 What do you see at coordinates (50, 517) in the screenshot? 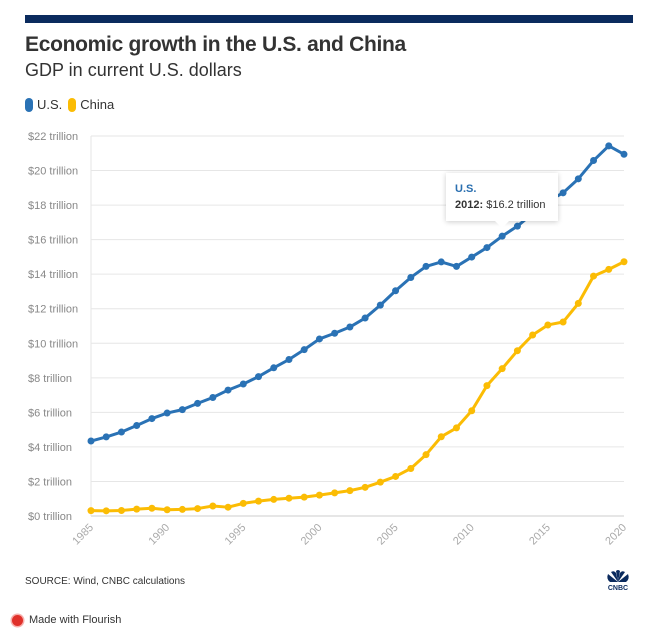
I see `y-tick-label: $0 trillion` at bounding box center [50, 517].